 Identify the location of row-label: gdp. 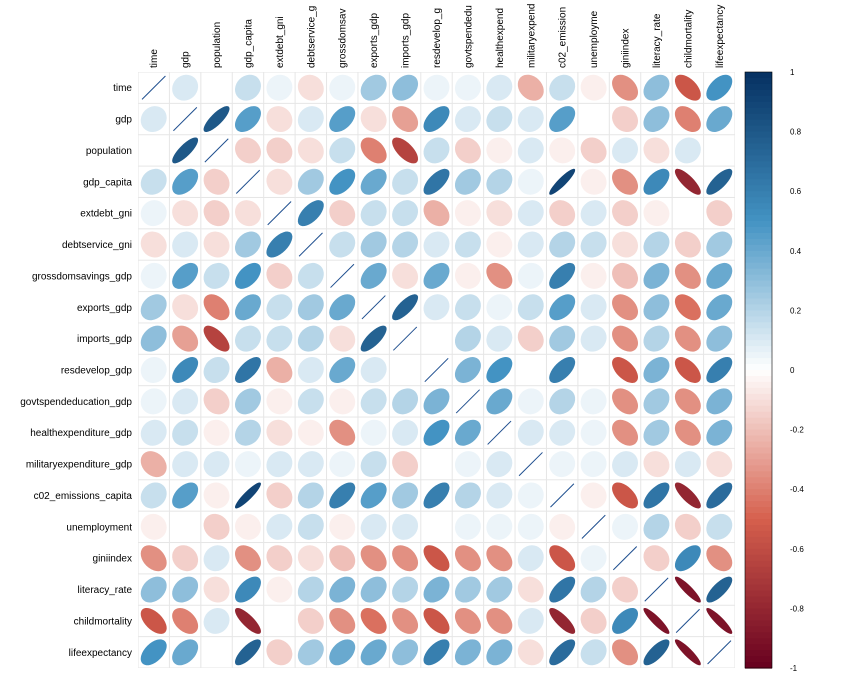
(123, 120).